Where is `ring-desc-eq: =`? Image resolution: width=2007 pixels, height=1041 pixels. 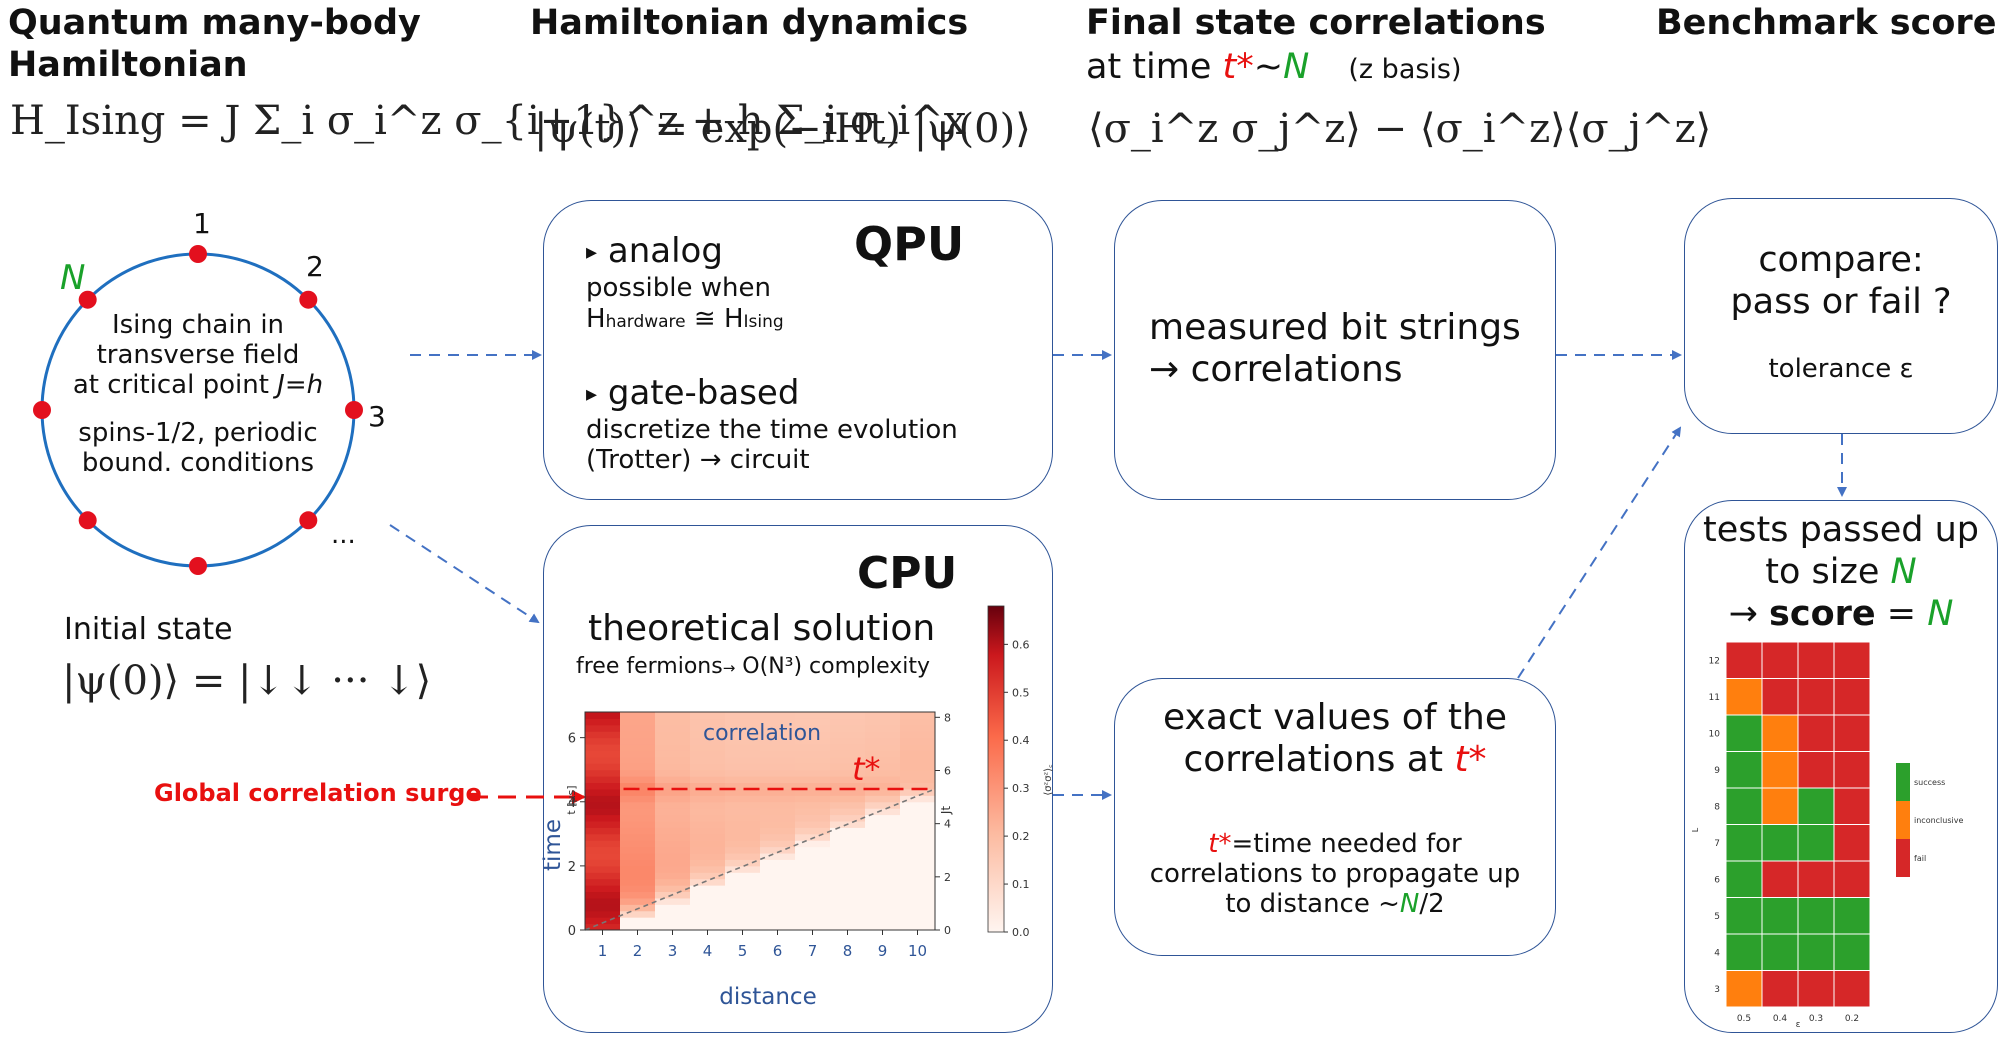
ring-desc-eq: = is located at coordinates (295, 385).